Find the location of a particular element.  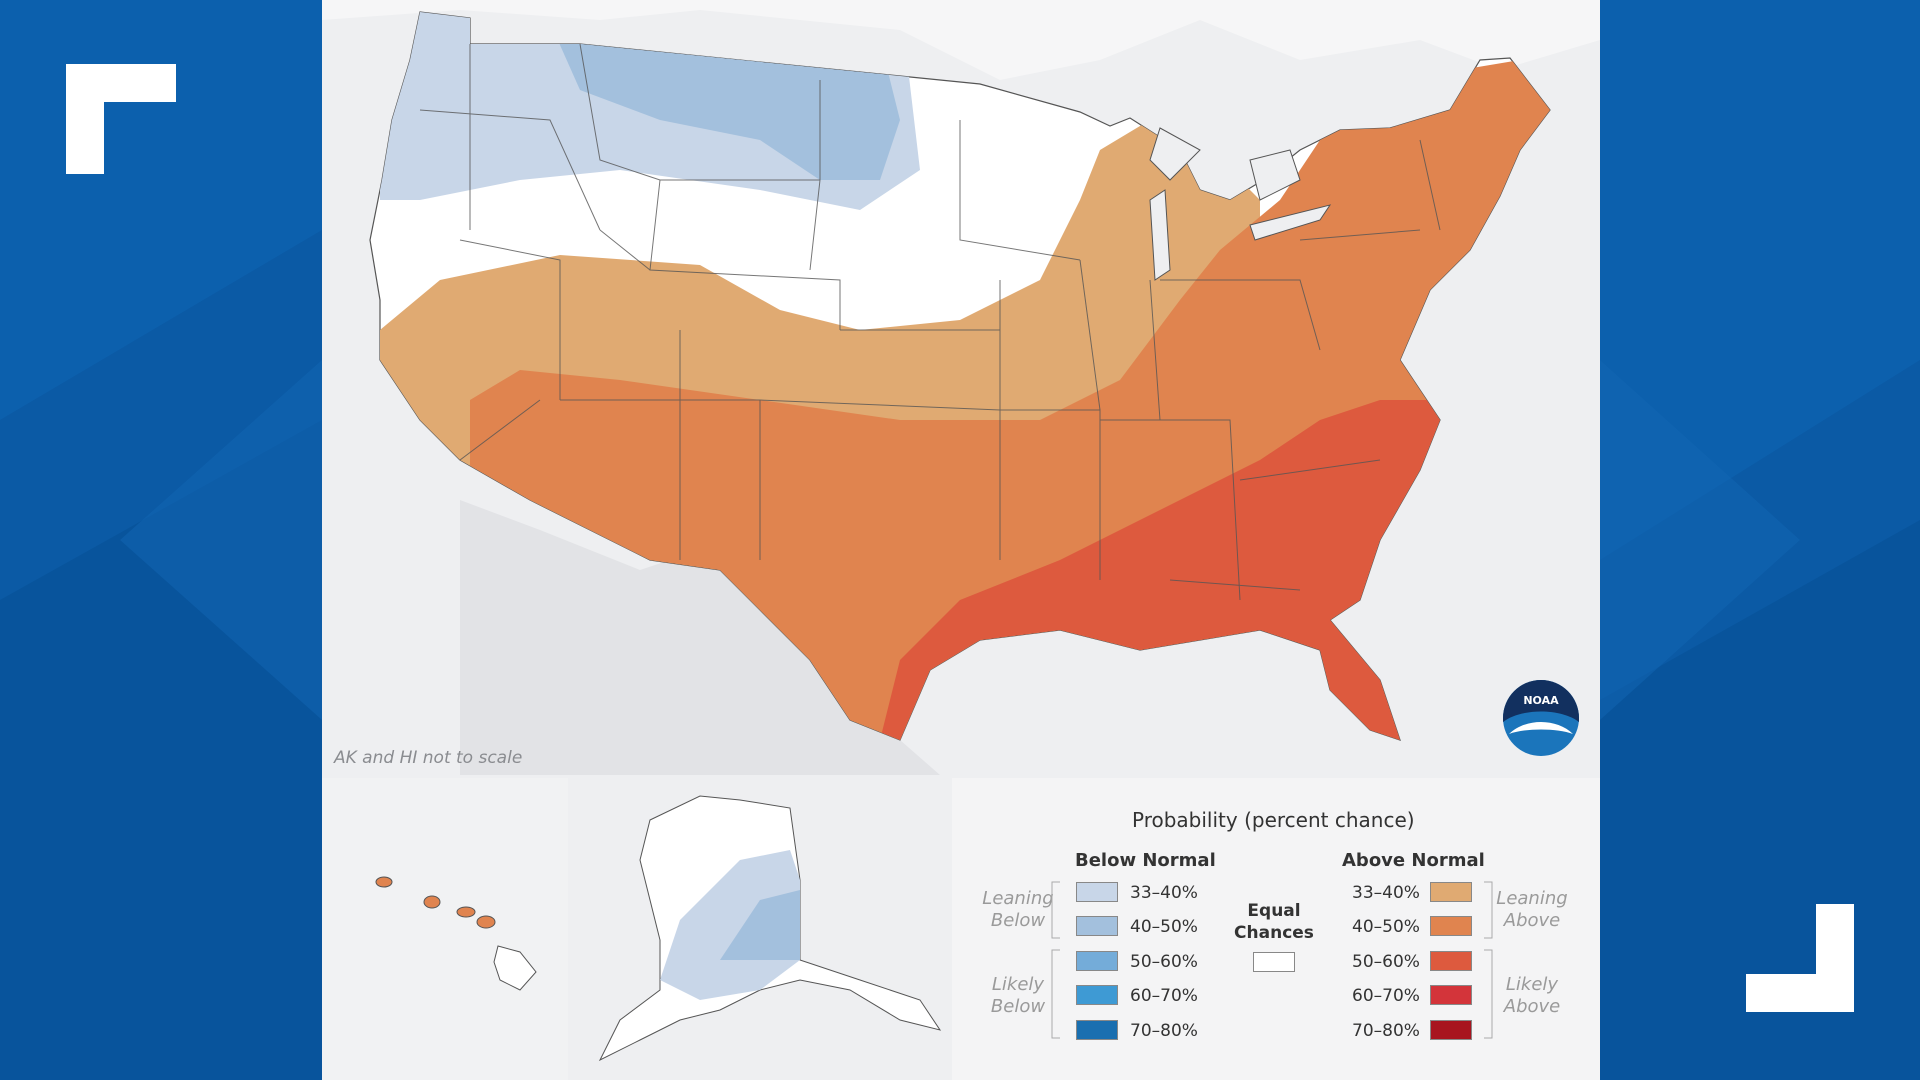

hawaii-inset is located at coordinates (456, 933).